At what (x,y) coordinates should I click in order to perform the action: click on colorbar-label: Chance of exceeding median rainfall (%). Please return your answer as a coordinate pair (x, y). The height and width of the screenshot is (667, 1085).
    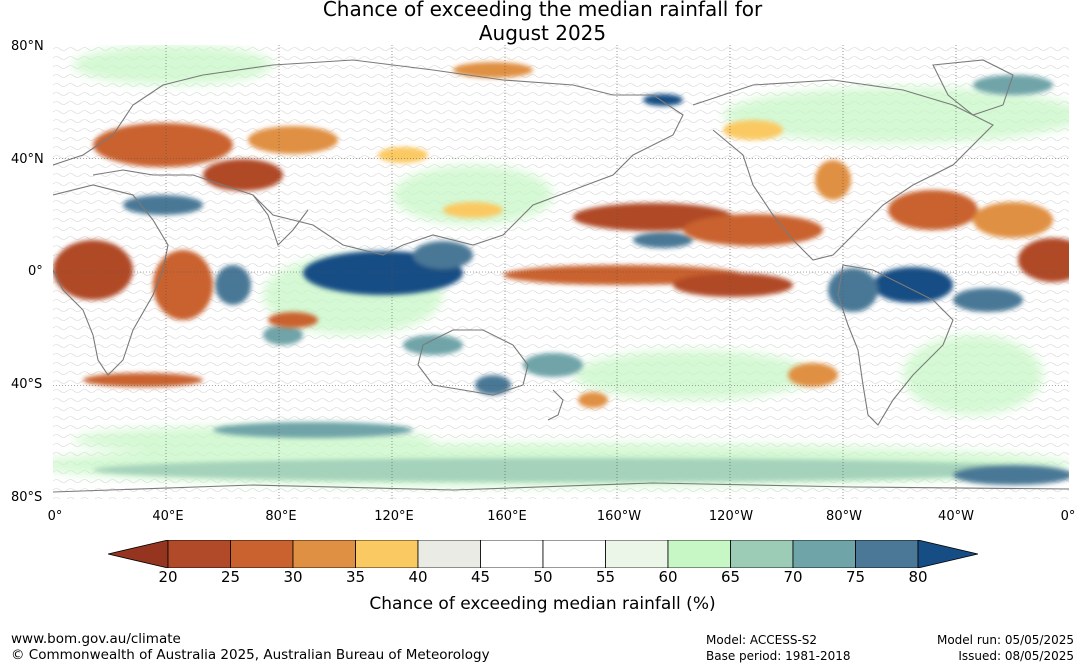
    Looking at the image, I should click on (542, 604).